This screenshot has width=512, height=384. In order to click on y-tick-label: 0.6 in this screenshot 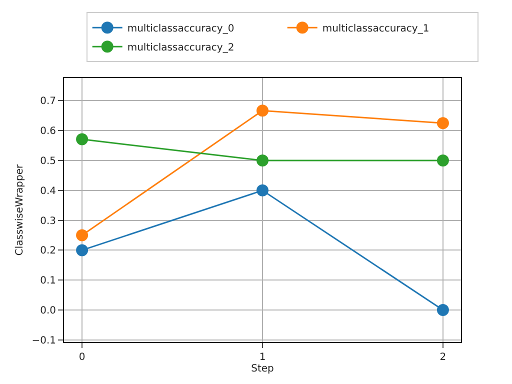, I will do `click(48, 132)`.